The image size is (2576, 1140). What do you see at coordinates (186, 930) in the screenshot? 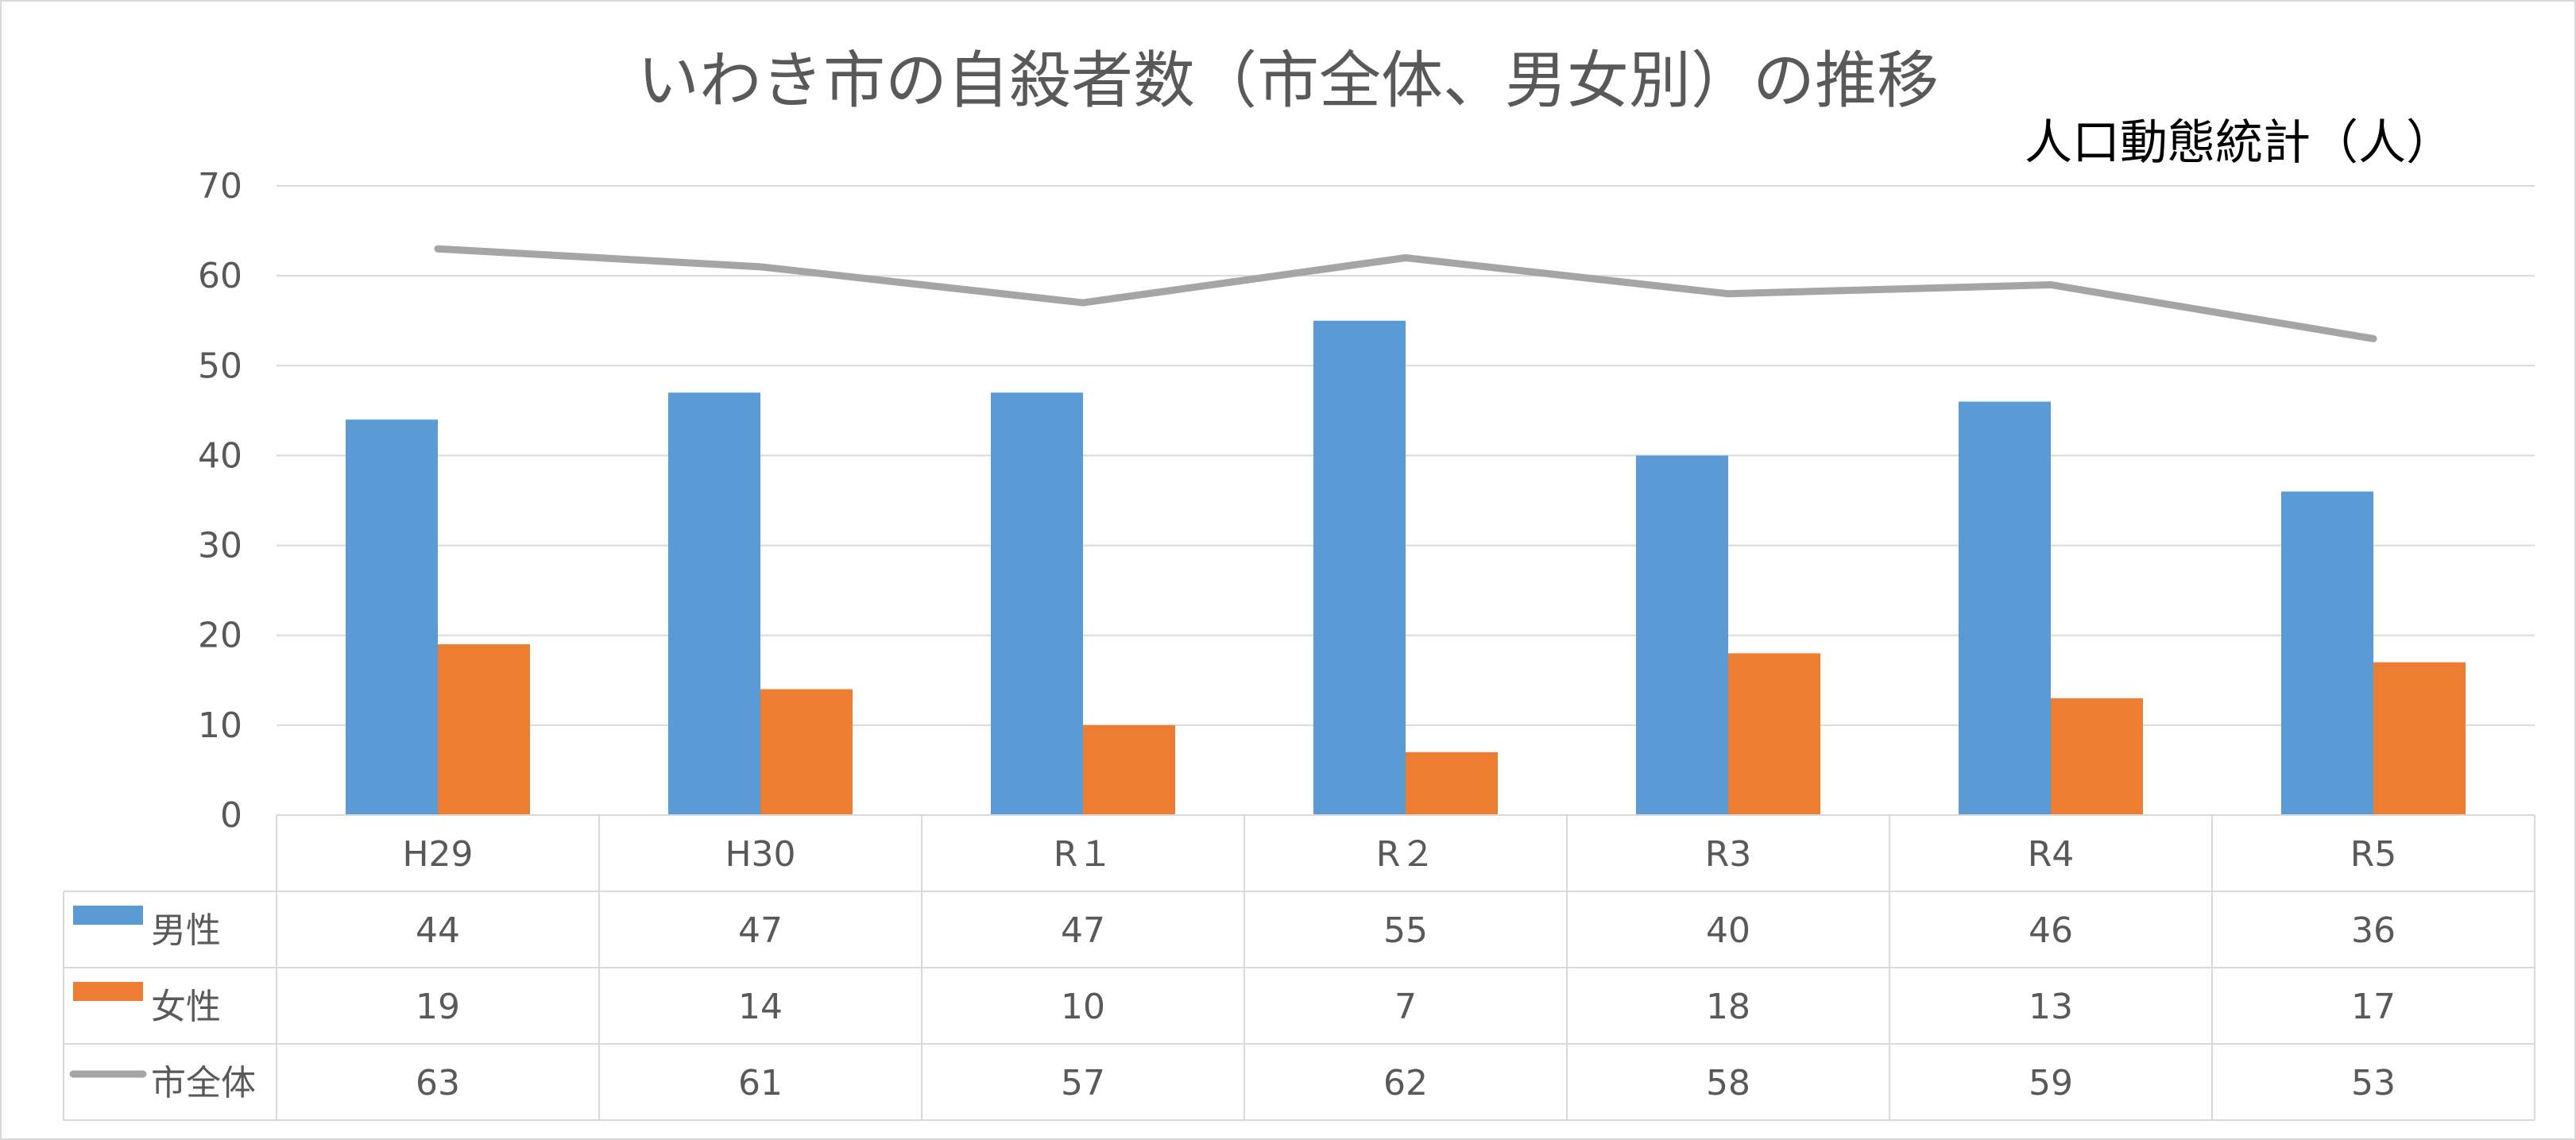
I see `legend-label: 男性` at bounding box center [186, 930].